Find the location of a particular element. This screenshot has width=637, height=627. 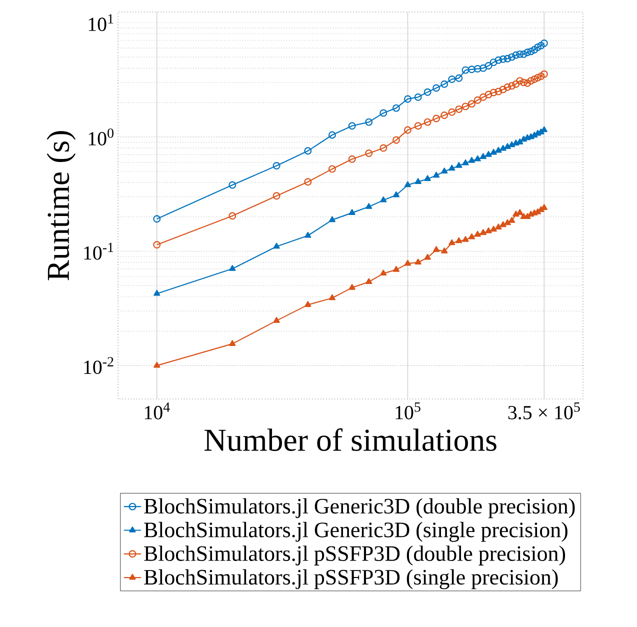

y-tick-label: 10$^{-2}$ is located at coordinates (99, 365).